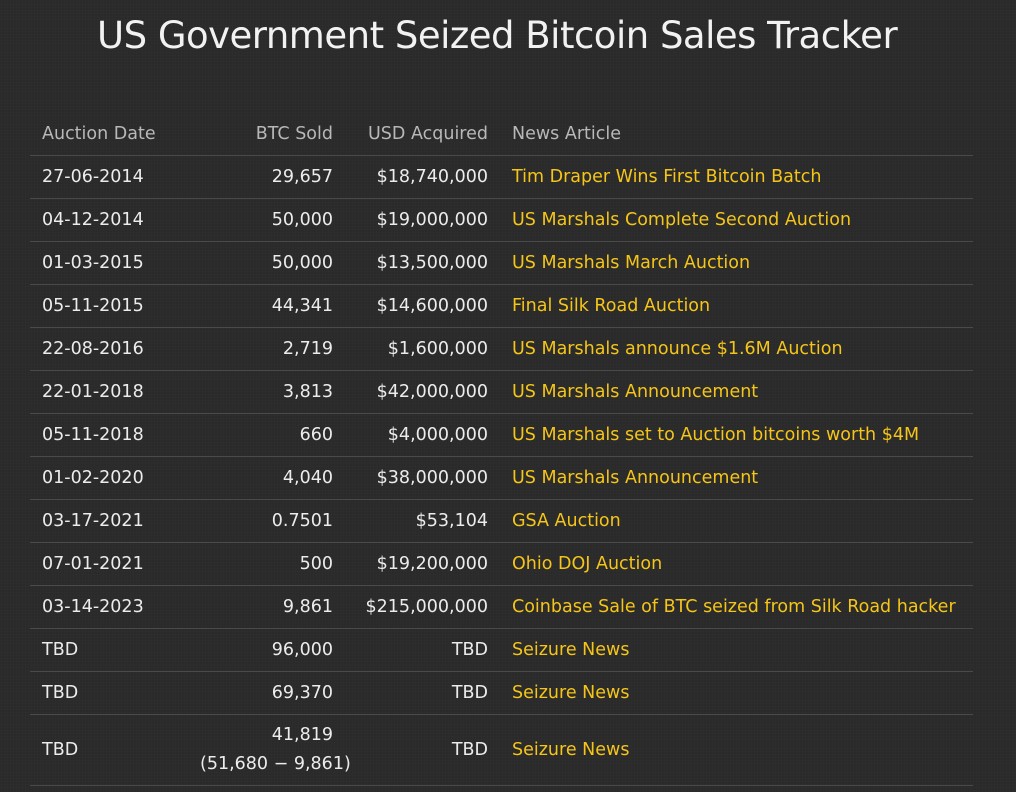  Describe the element at coordinates (422, 220) in the screenshot. I see `usd-acquired-cell: $19,000,000` at that location.